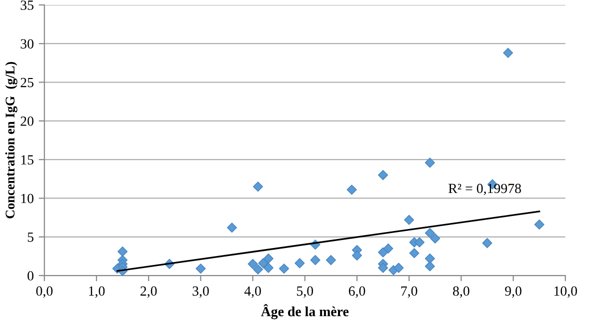  What do you see at coordinates (27, 83) in the screenshot?
I see `y-tick-label: 25` at bounding box center [27, 83].